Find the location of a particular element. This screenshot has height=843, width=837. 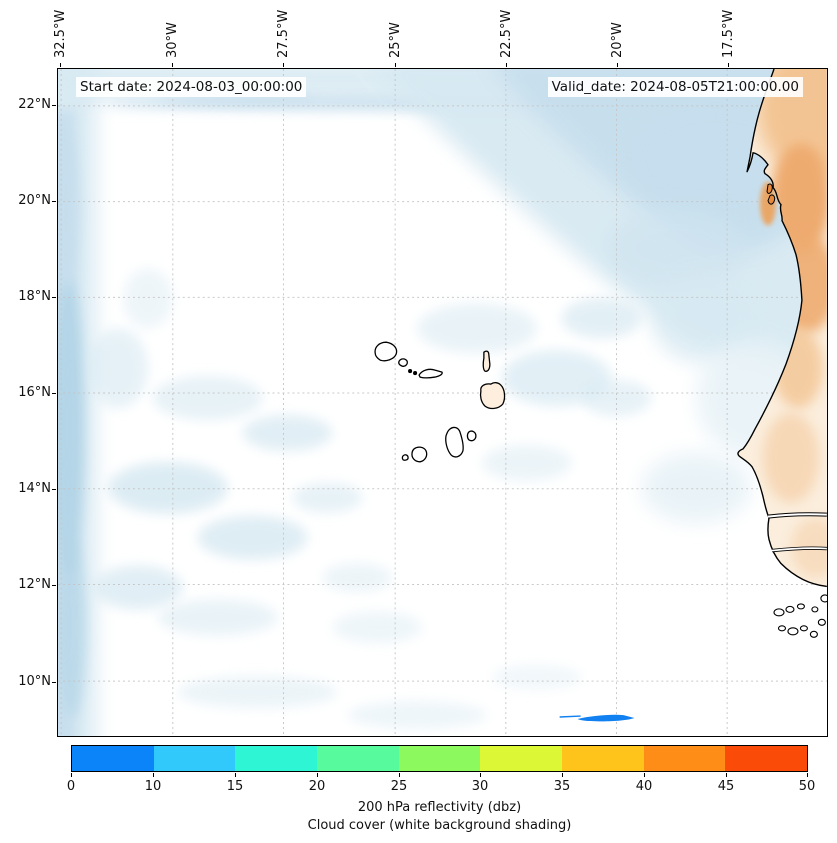

gambia-river is located at coordinates (797, 515).